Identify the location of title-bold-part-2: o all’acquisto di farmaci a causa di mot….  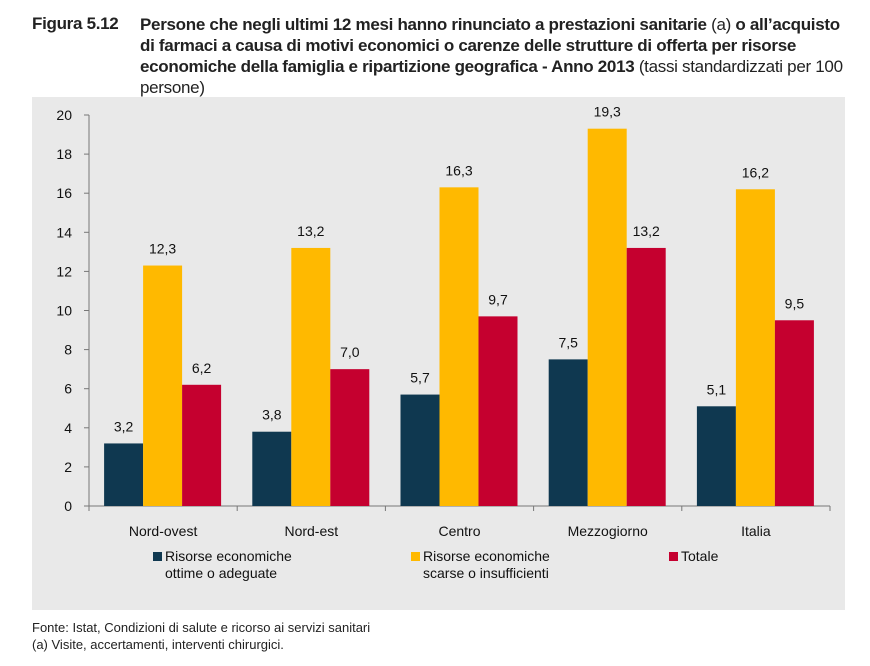
(490, 45).